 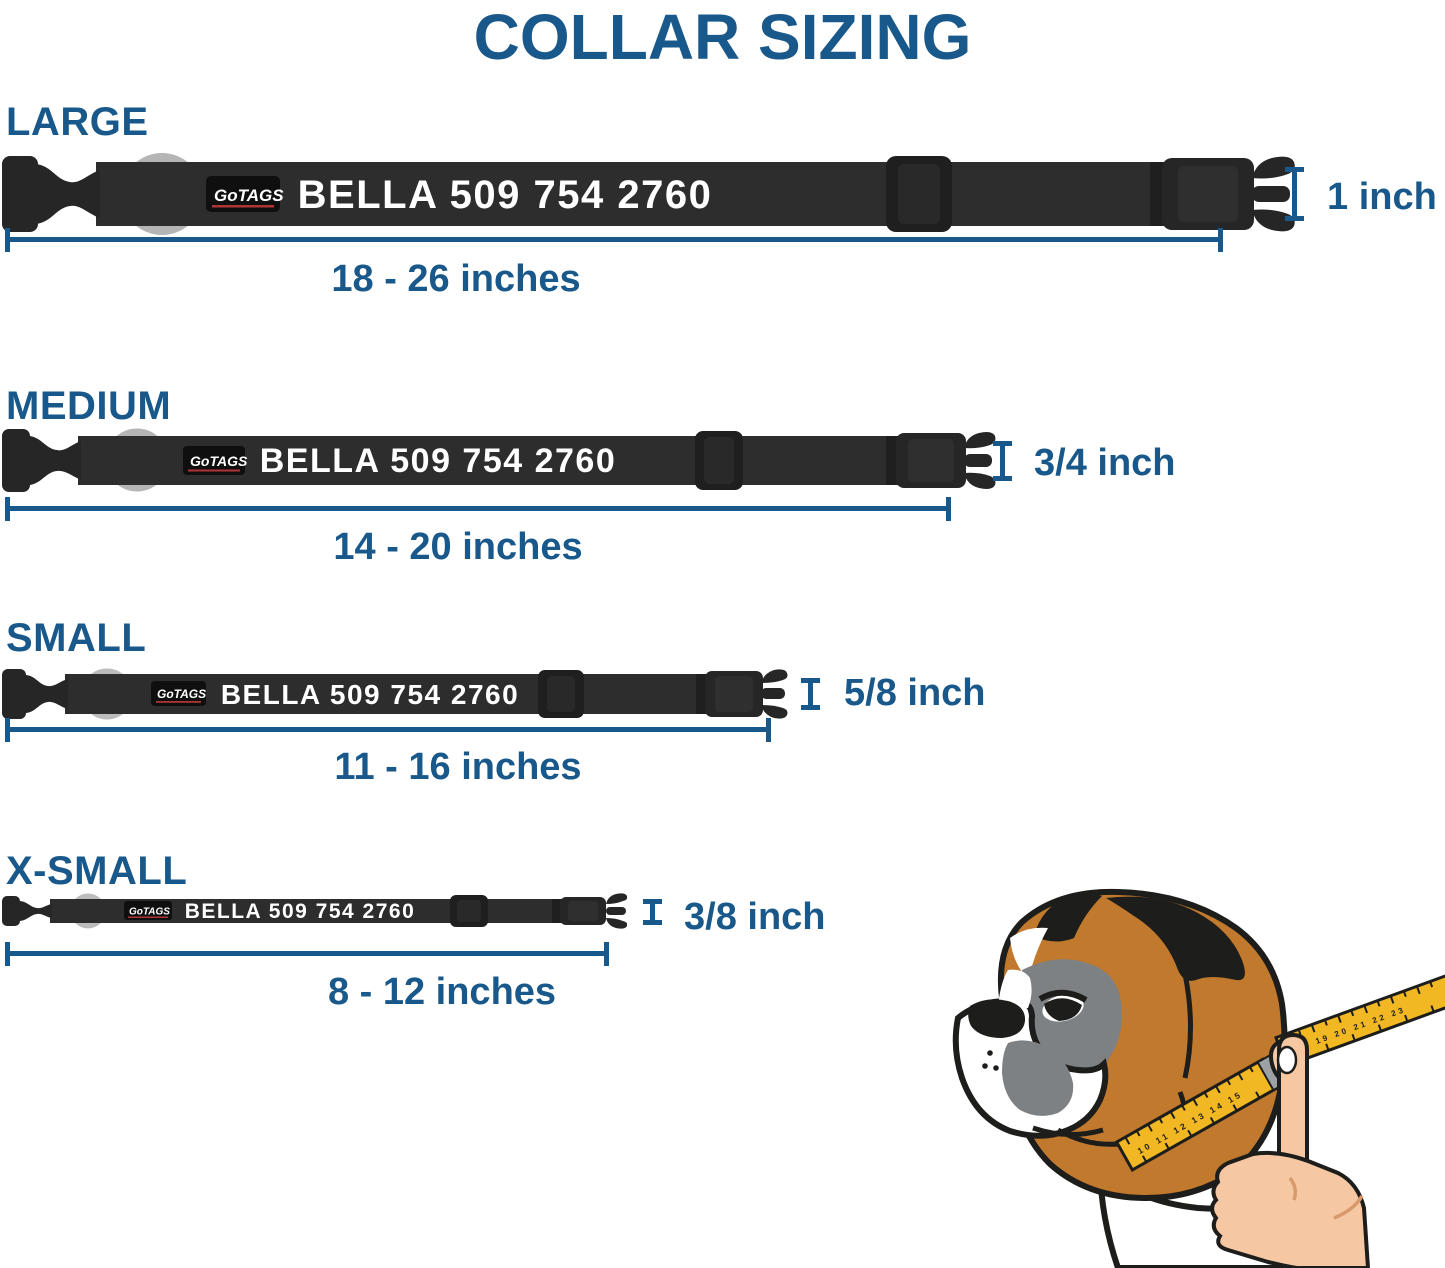 I want to click on length-measure-line-large, so click(x=614, y=240).